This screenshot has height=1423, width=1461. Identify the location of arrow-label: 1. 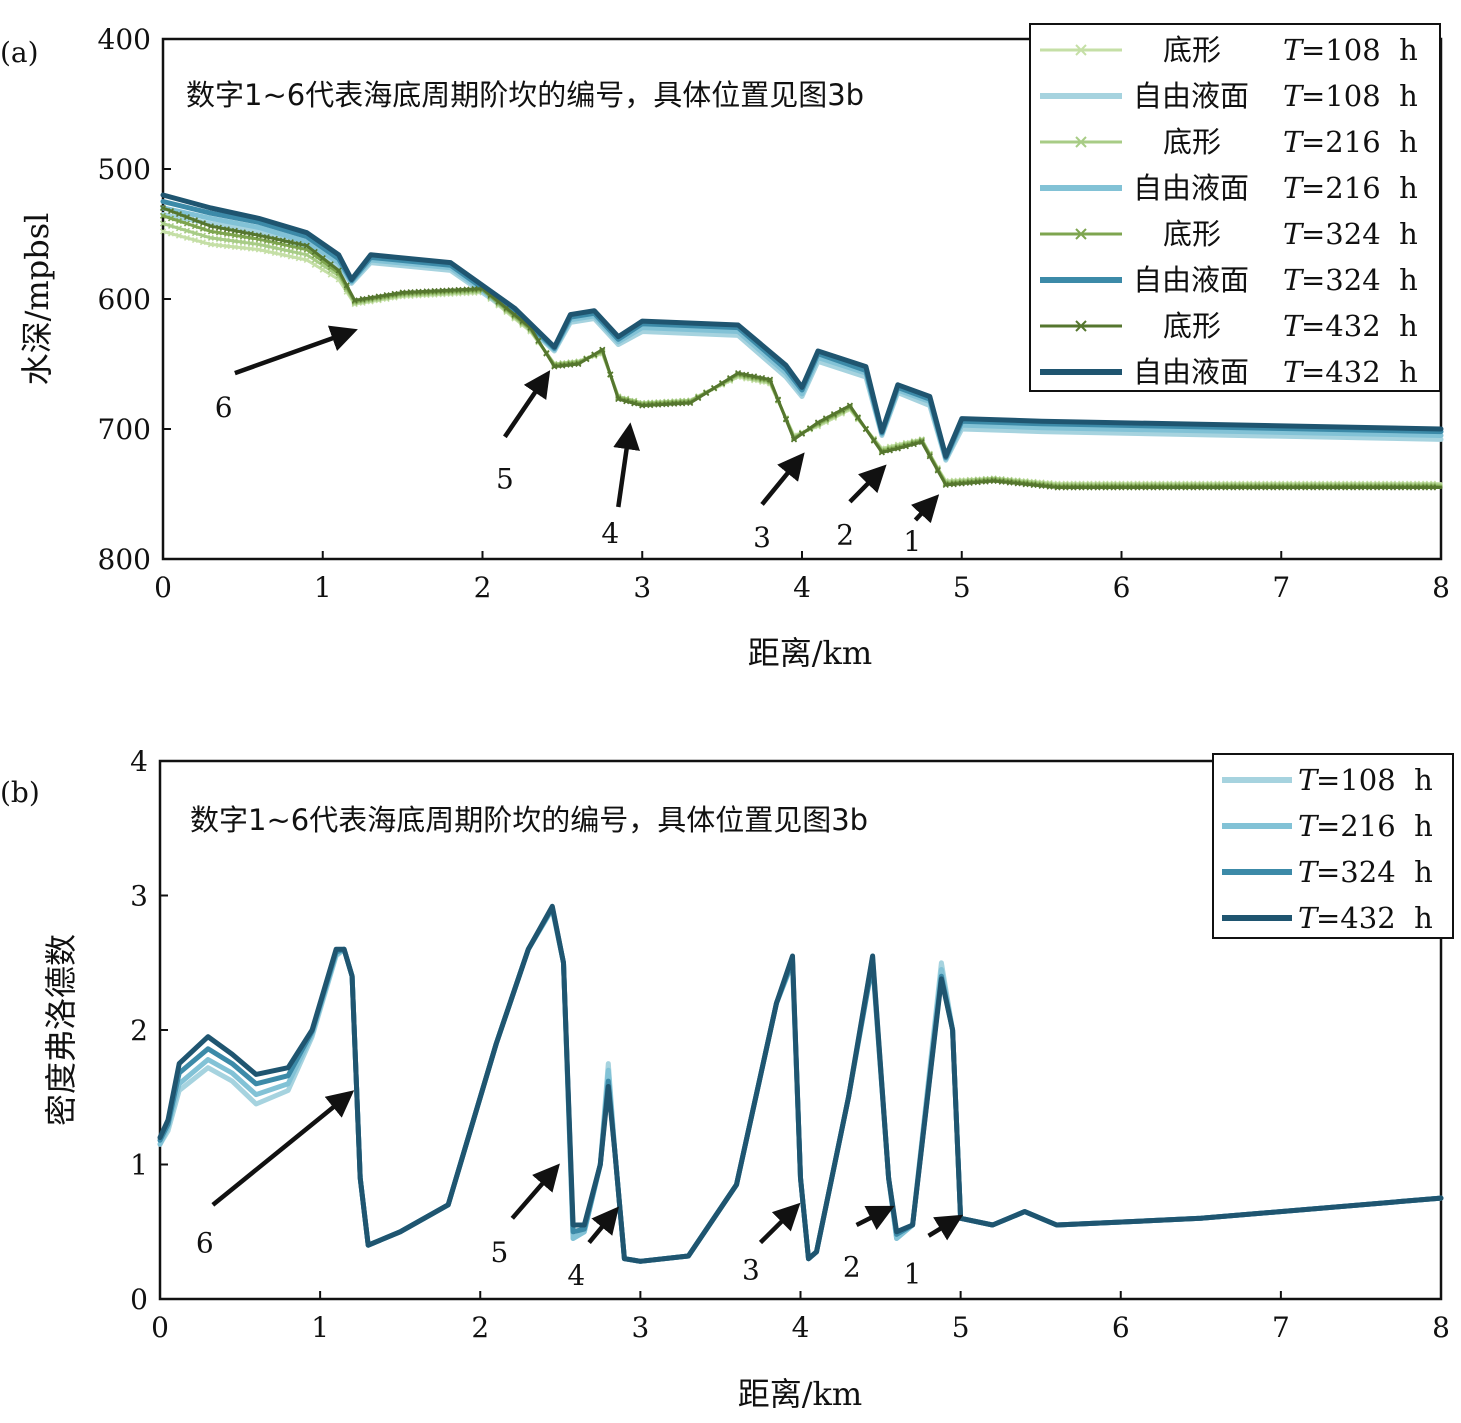
(913, 1273).